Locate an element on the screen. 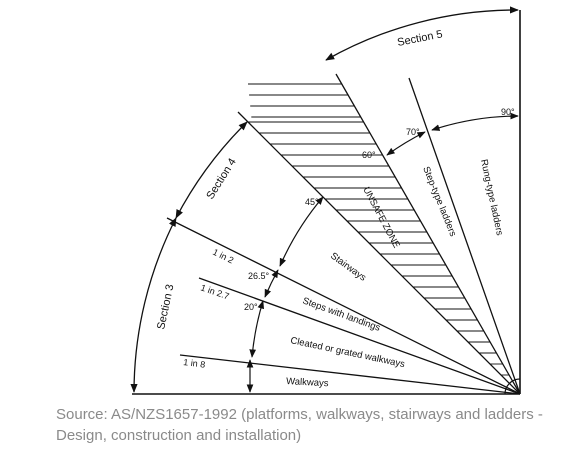  section-5-label: Section 5 is located at coordinates (419, 38).